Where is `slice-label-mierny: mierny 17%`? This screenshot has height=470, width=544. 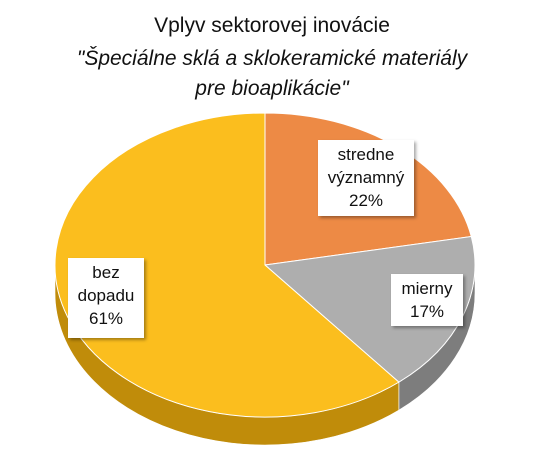
slice-label-mierny: mierny 17% is located at coordinates (427, 300).